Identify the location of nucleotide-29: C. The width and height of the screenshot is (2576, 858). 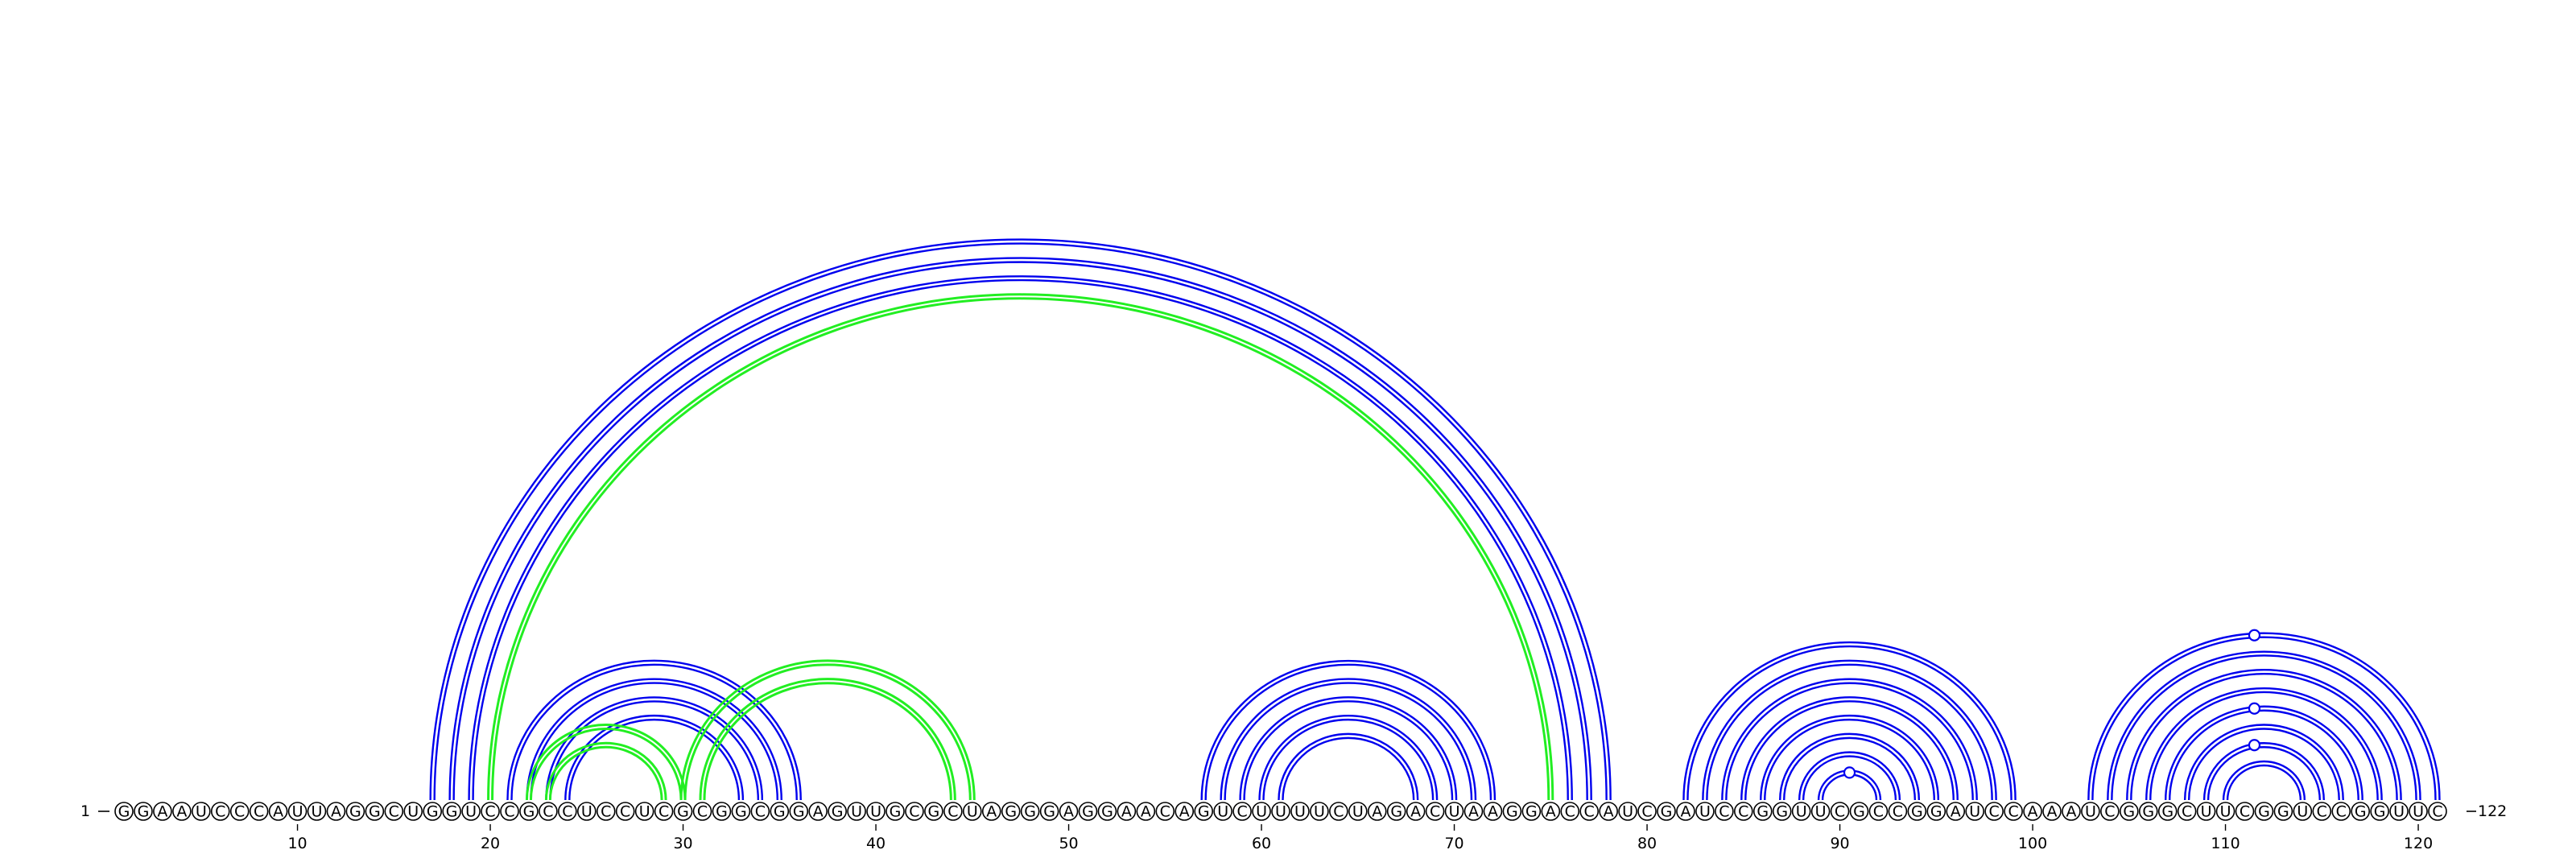
(664, 812).